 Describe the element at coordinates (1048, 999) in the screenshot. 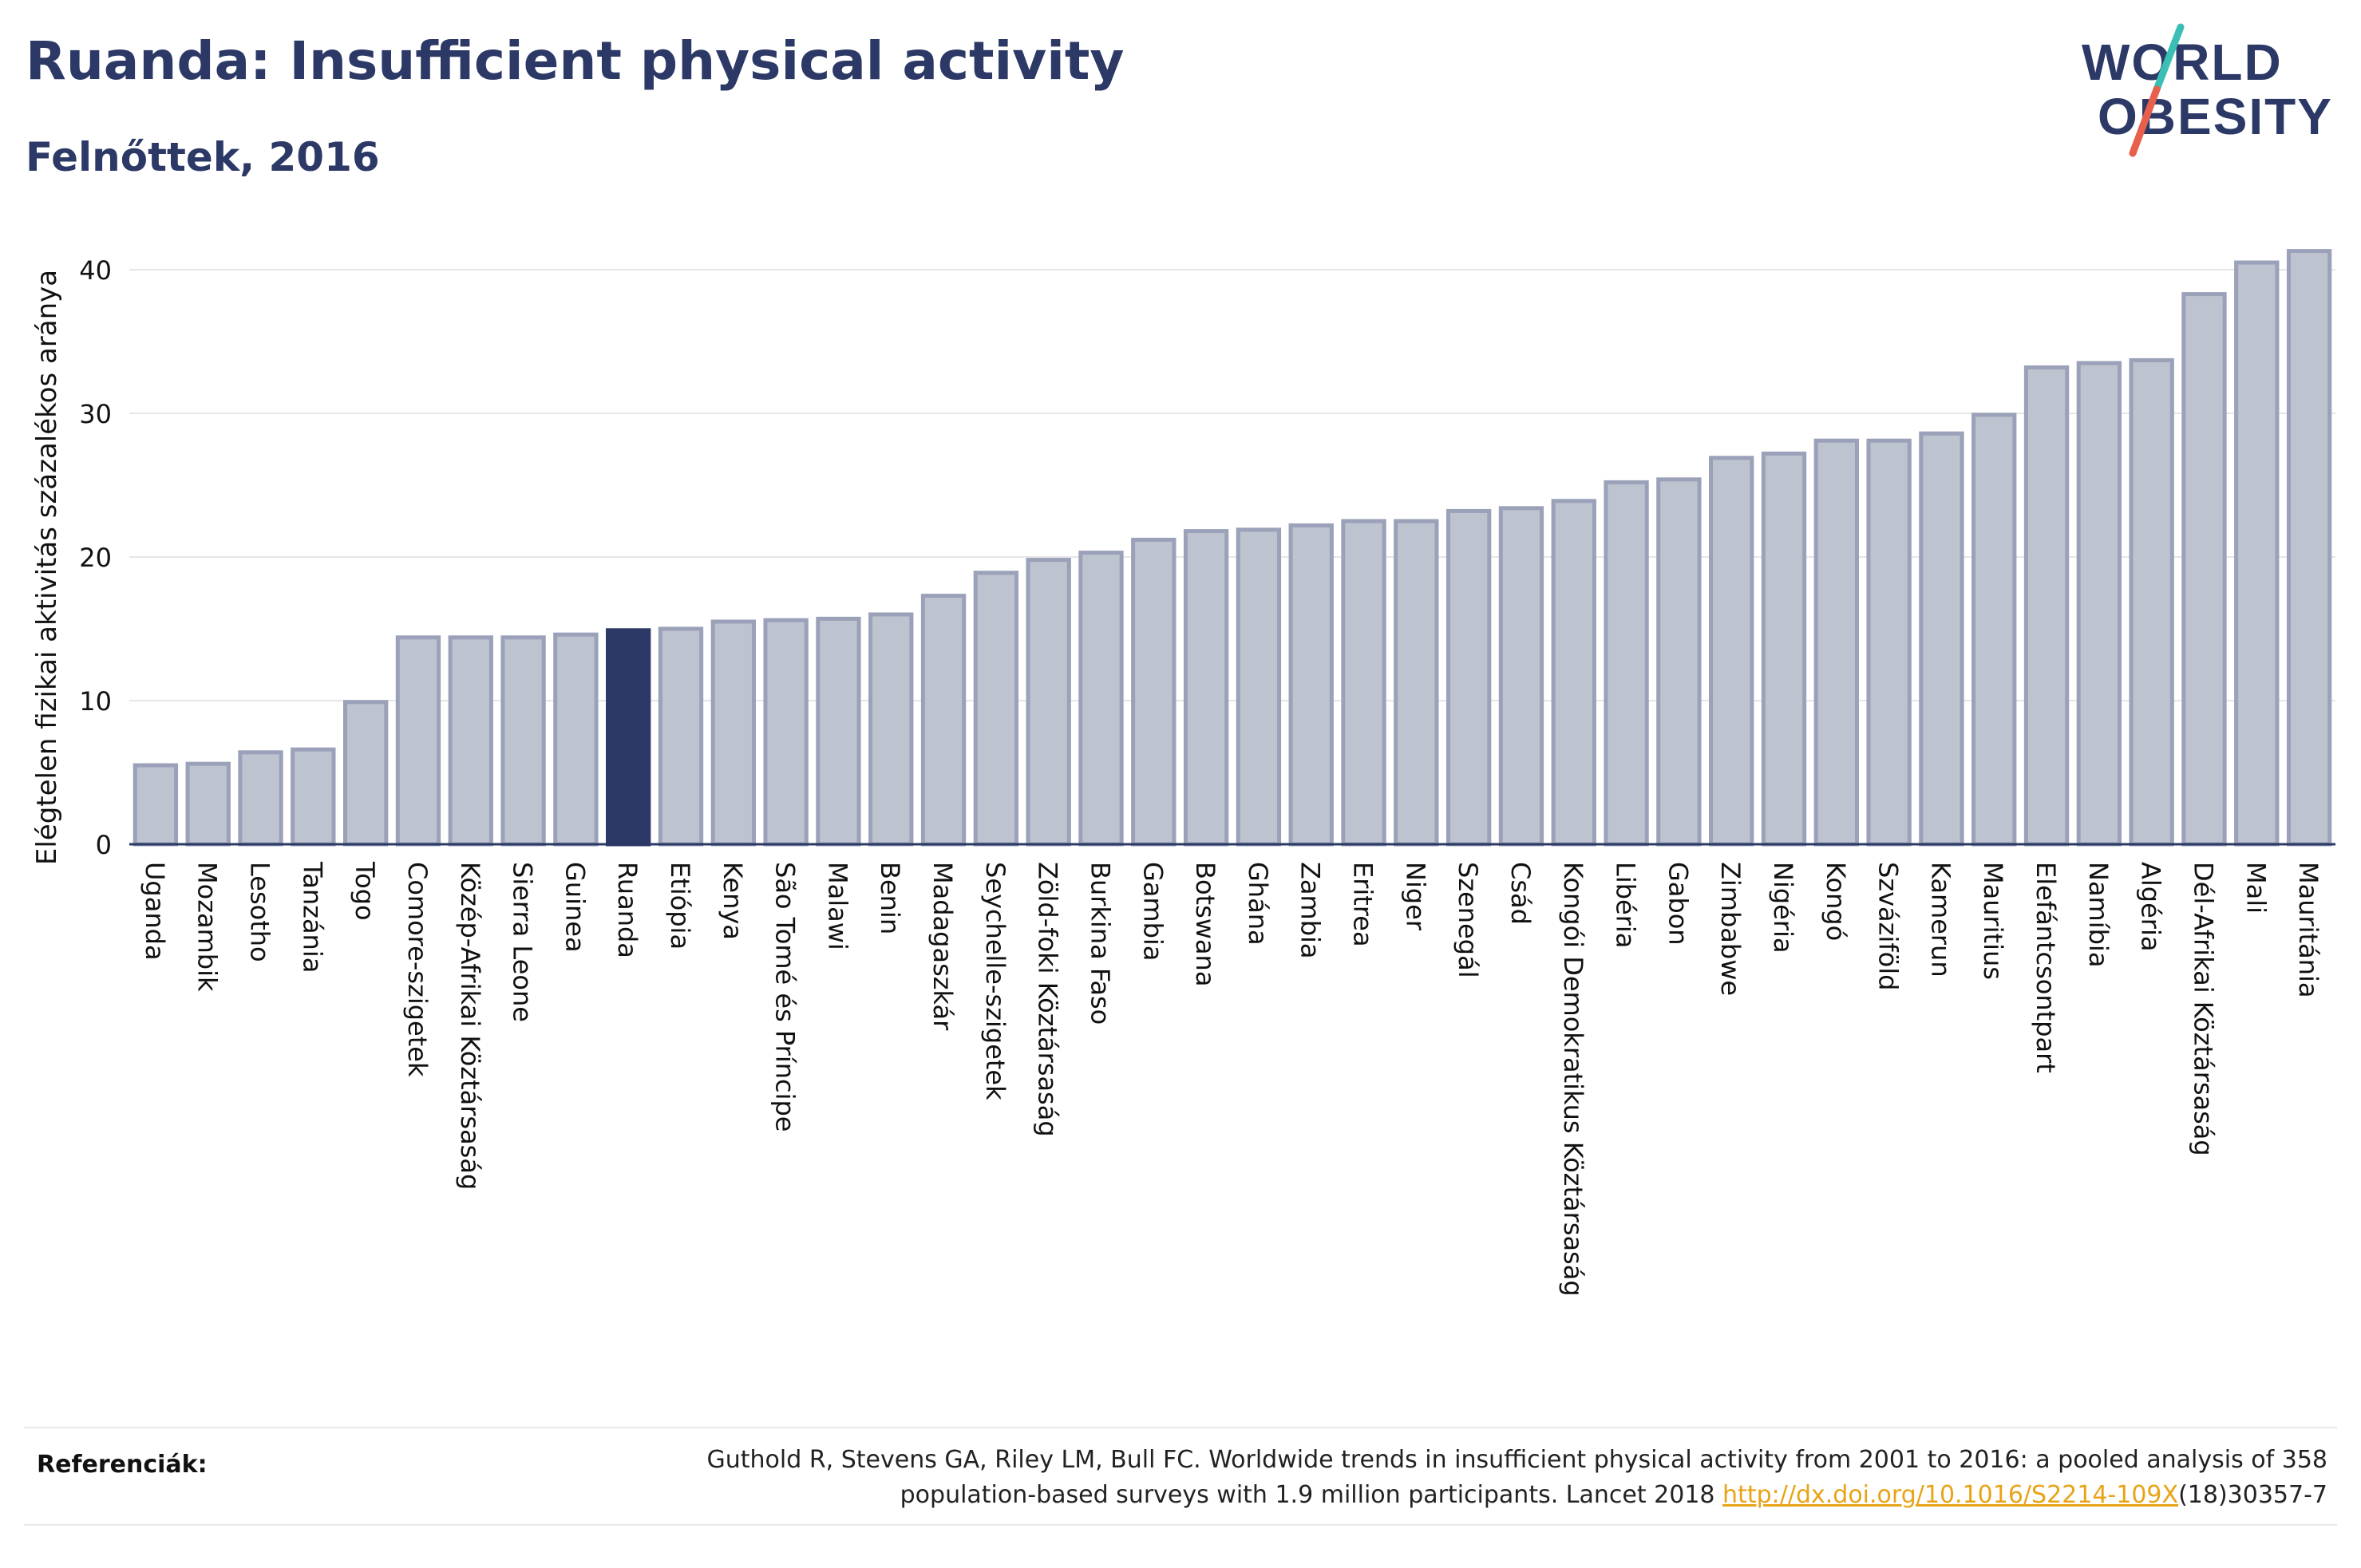

I see `x-tick-label: Zöld-foki Köztársaság` at that location.